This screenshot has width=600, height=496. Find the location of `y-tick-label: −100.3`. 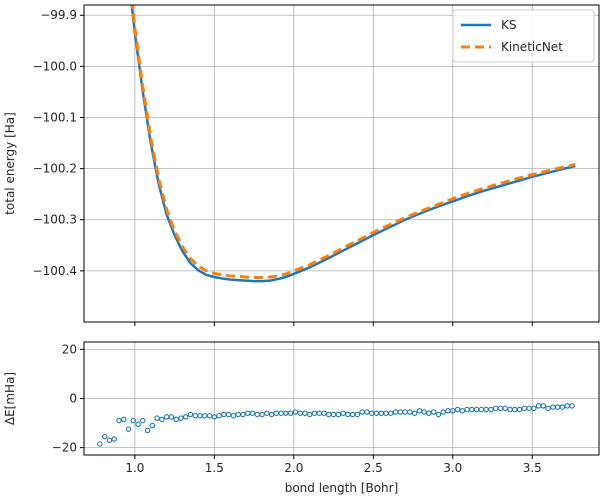

y-tick-label: −100.3 is located at coordinates (55, 220).